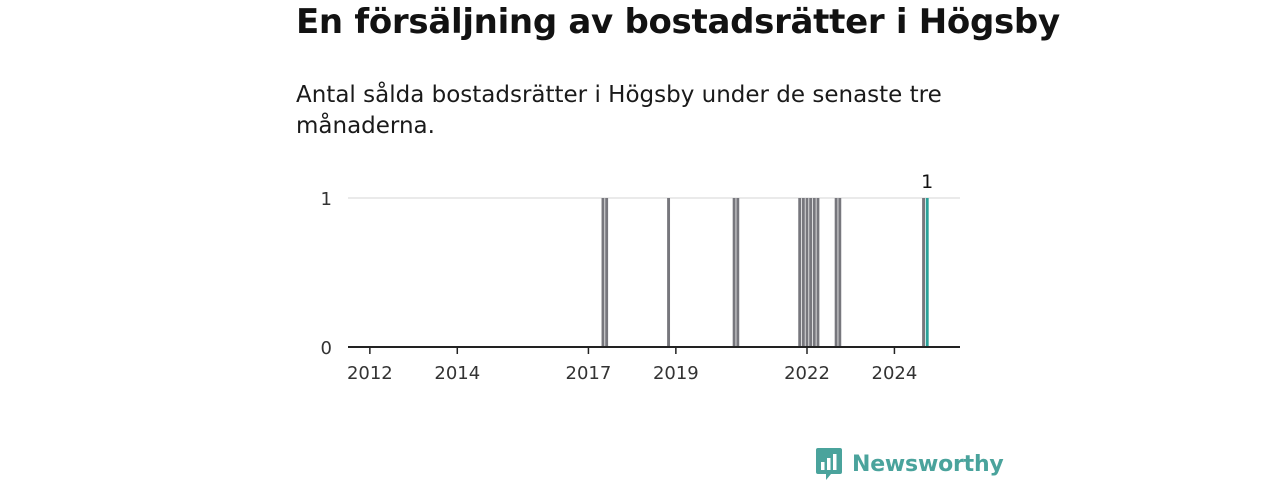  Describe the element at coordinates (678, 22) in the screenshot. I see `chart-title: En försäljning av bostadsrätter i Högsby` at that location.